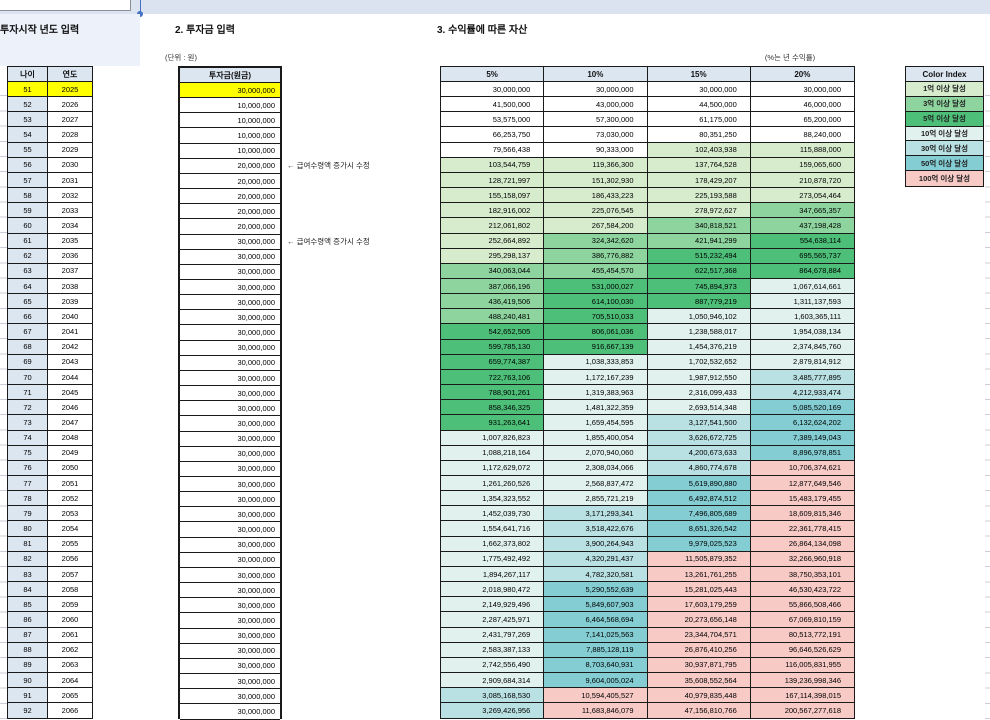 The image size is (990, 720). I want to click on asset-cell-15%: 2,316,099,433, so click(699, 393).